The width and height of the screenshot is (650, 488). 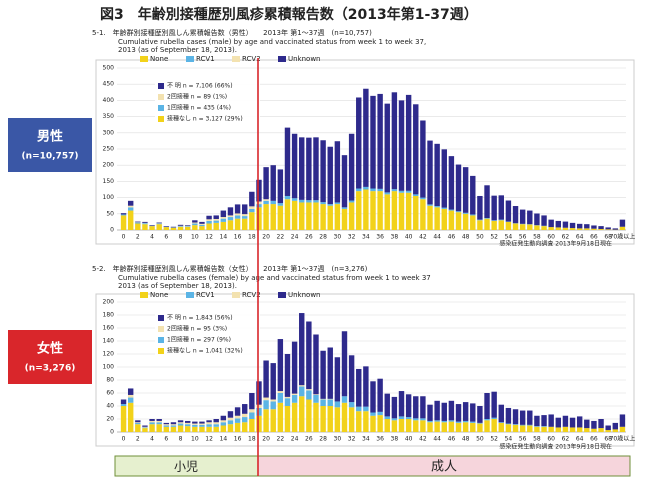 I want to click on legend-label: RCV1, so click(x=205, y=59).